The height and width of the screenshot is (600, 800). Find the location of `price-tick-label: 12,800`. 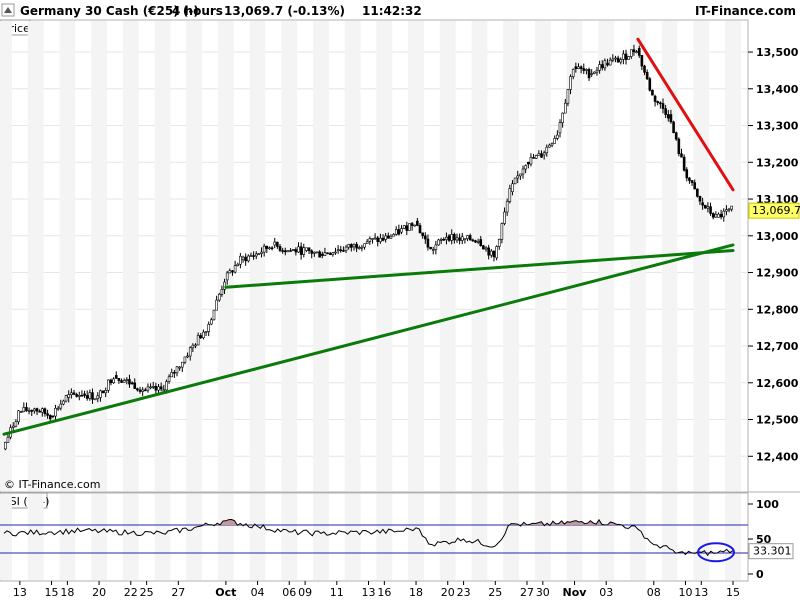

price-tick-label: 12,800 is located at coordinates (777, 309).